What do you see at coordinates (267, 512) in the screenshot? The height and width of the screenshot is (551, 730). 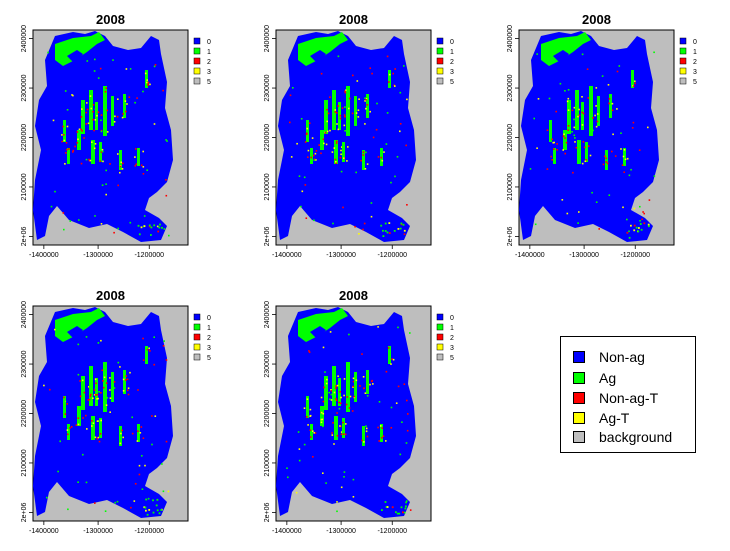 I see `y-tick-label: 2e+06` at bounding box center [267, 512].